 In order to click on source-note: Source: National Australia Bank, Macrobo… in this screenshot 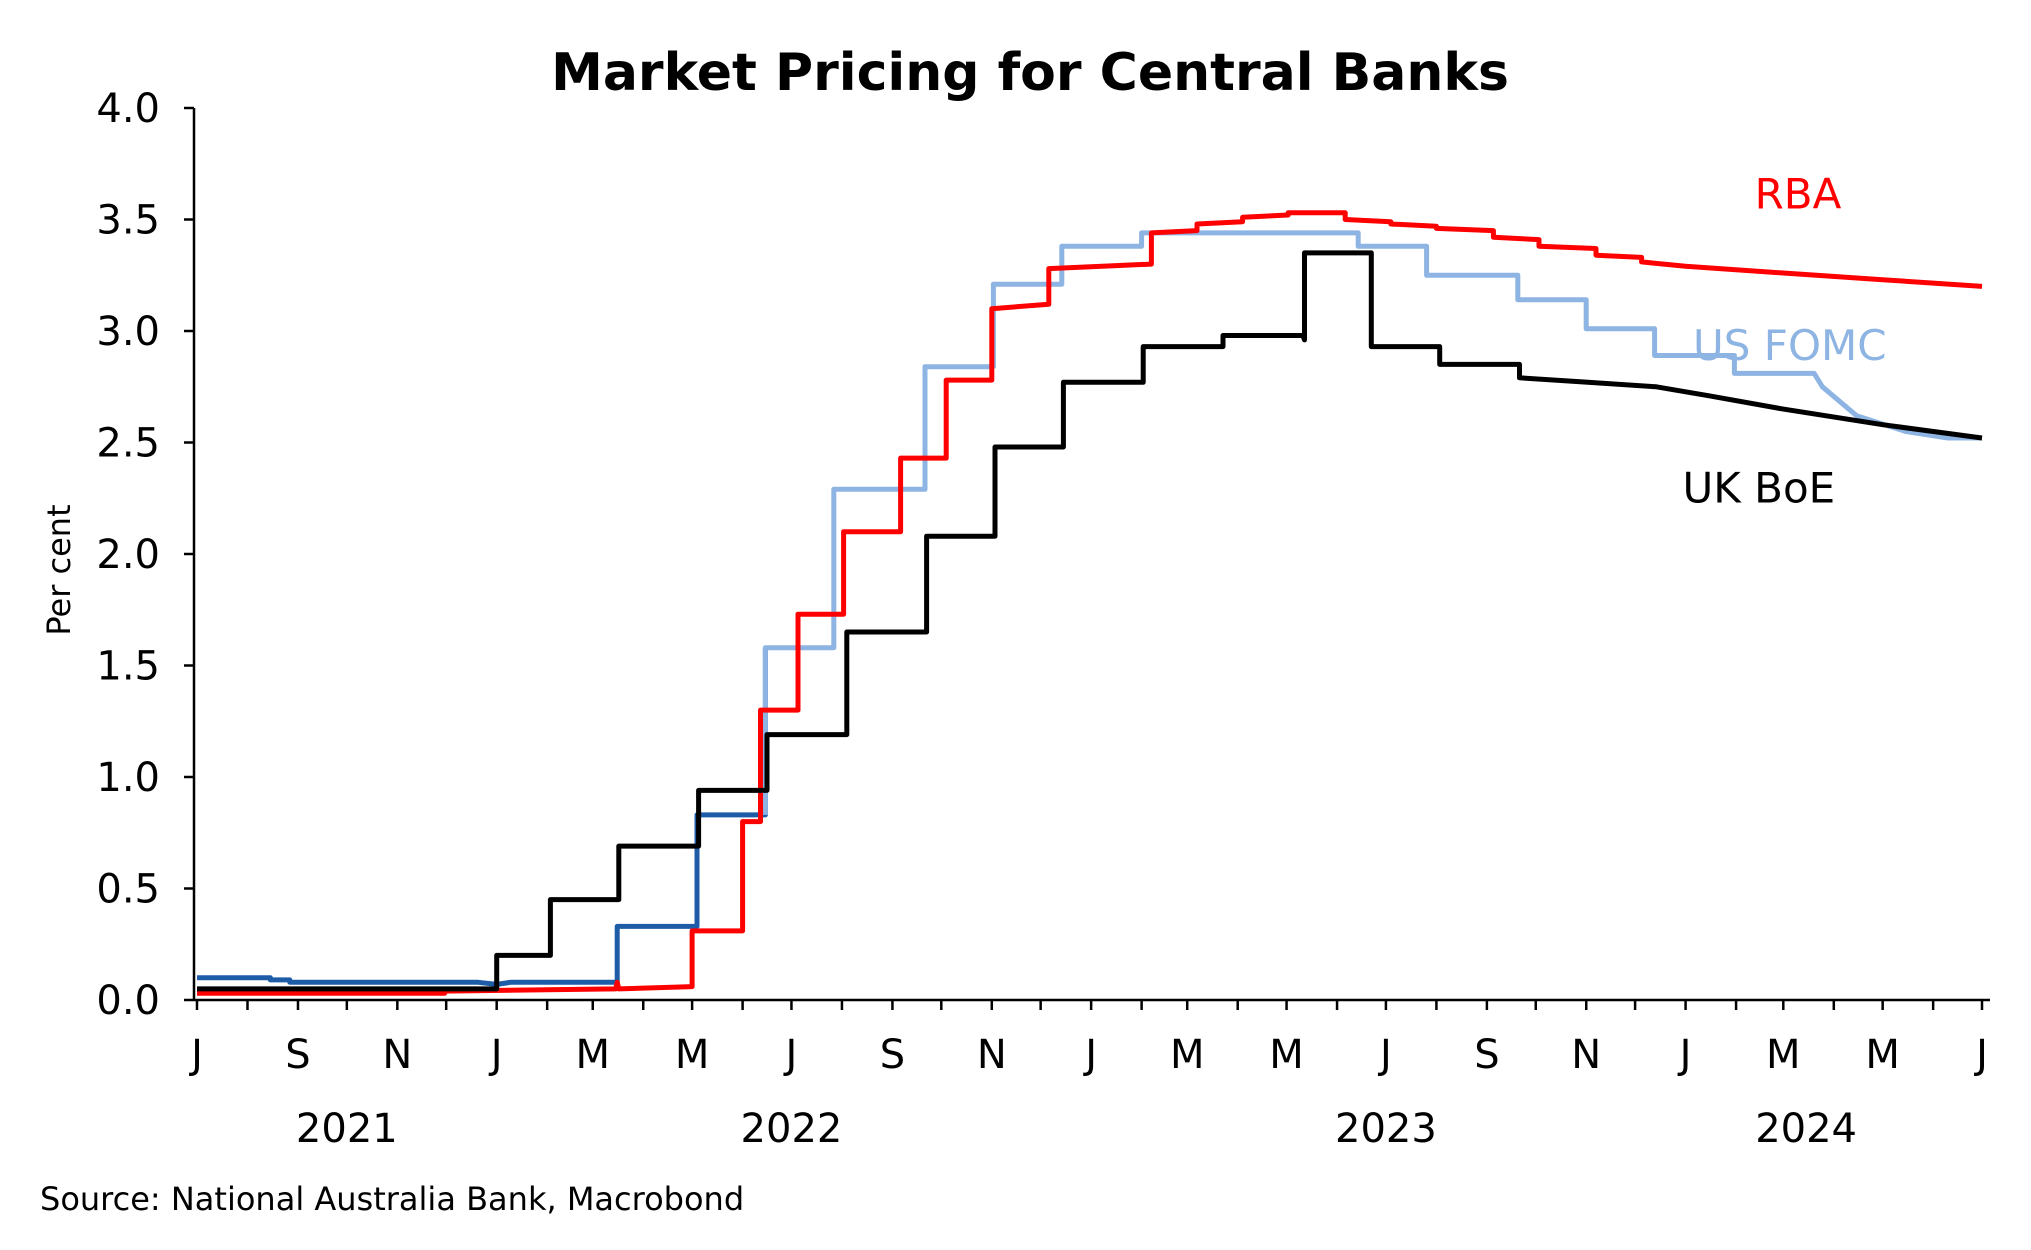, I will do `click(392, 1199)`.